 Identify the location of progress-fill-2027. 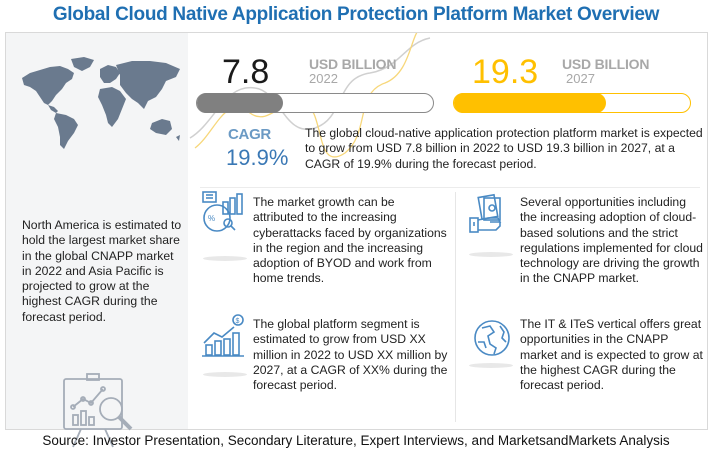
(530, 103).